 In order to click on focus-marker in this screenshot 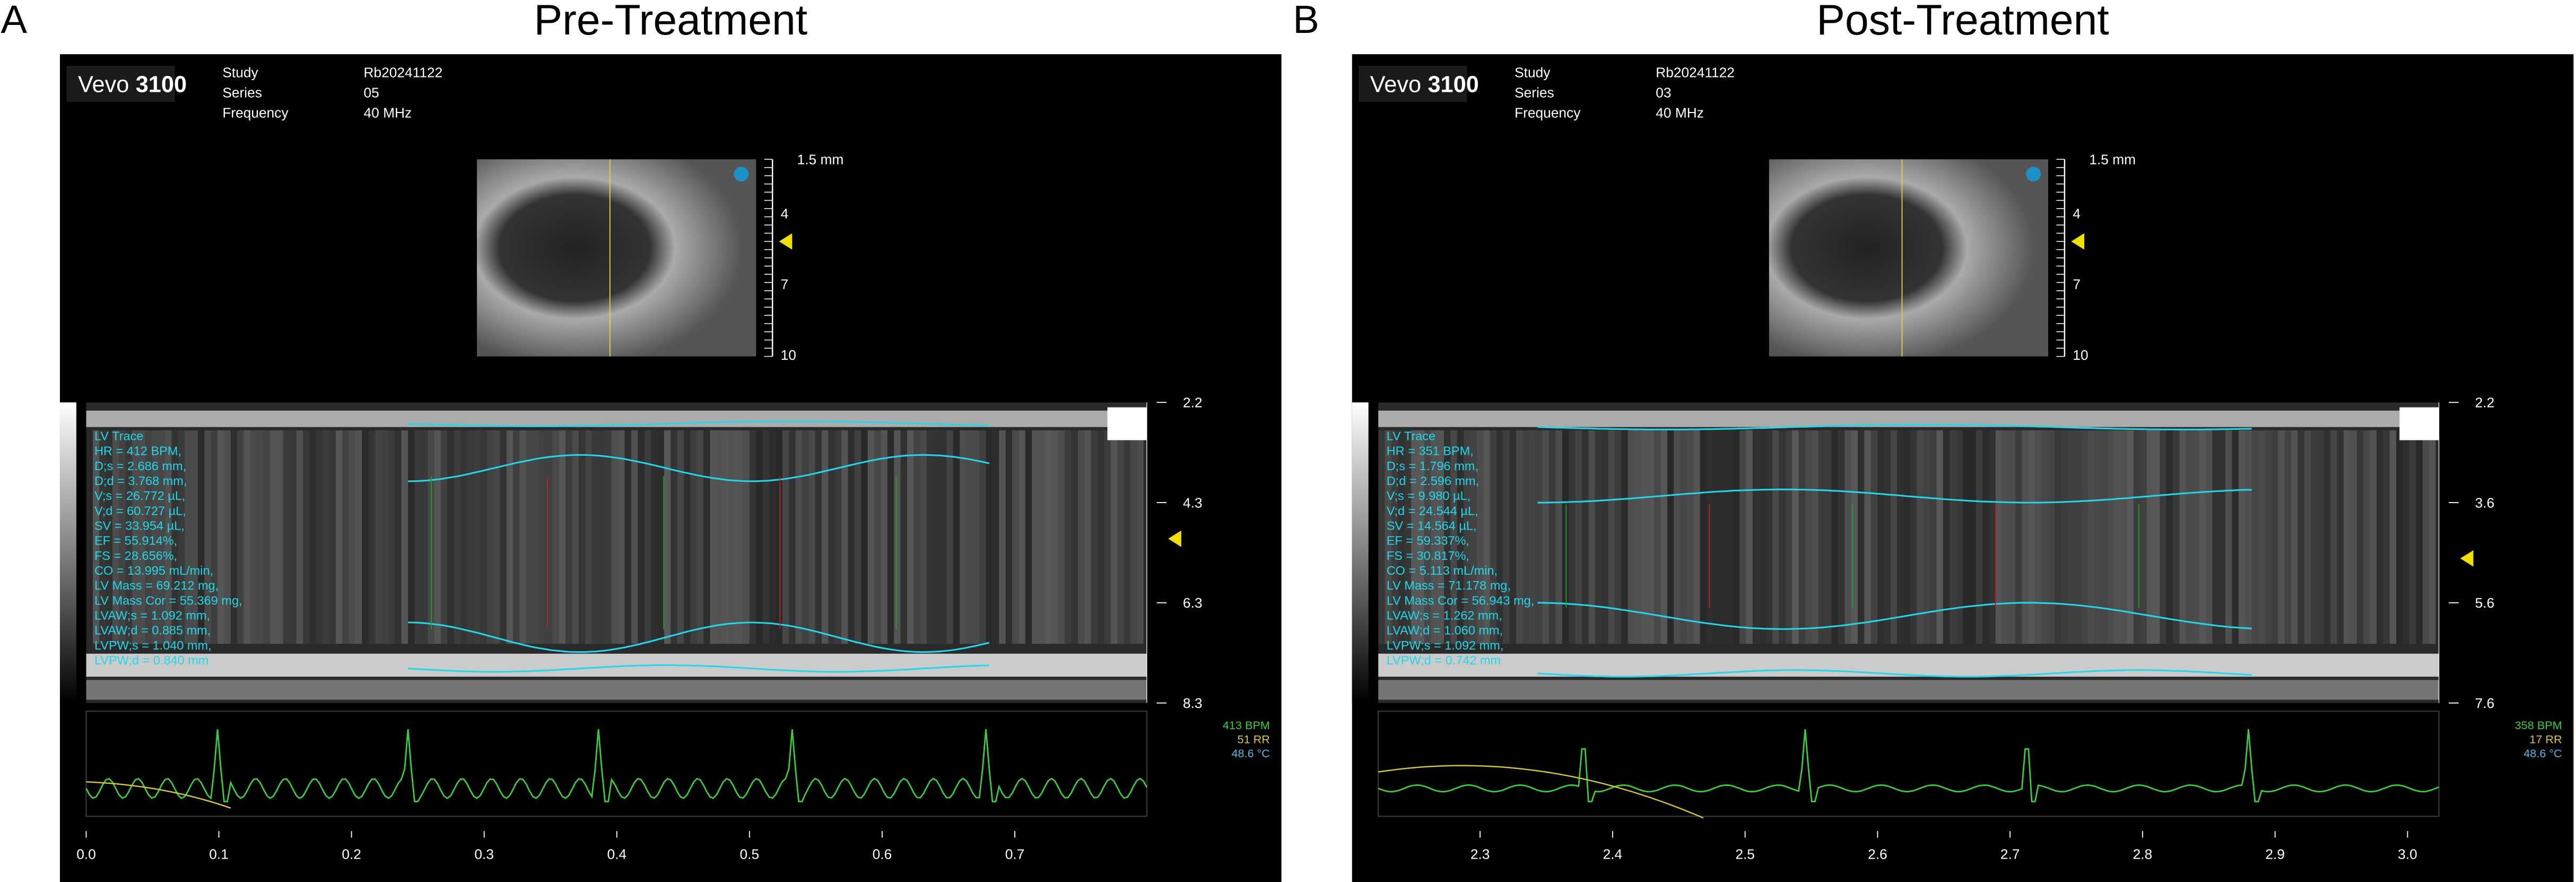, I will do `click(2078, 242)`.